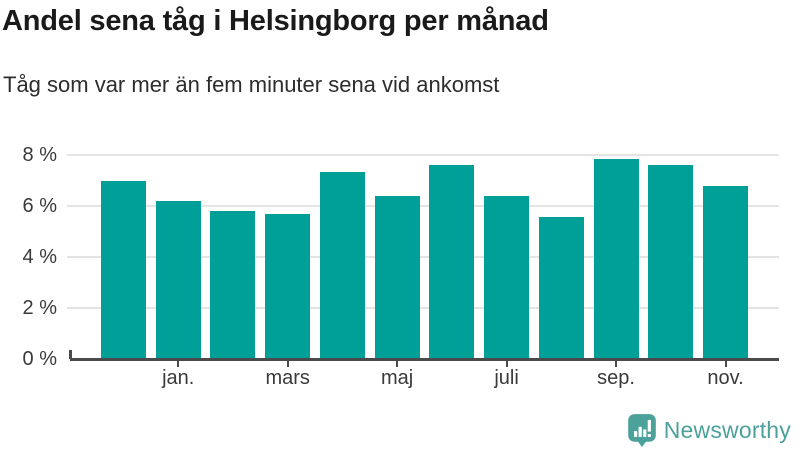  I want to click on newsworthy-logo-icon, so click(641, 430).